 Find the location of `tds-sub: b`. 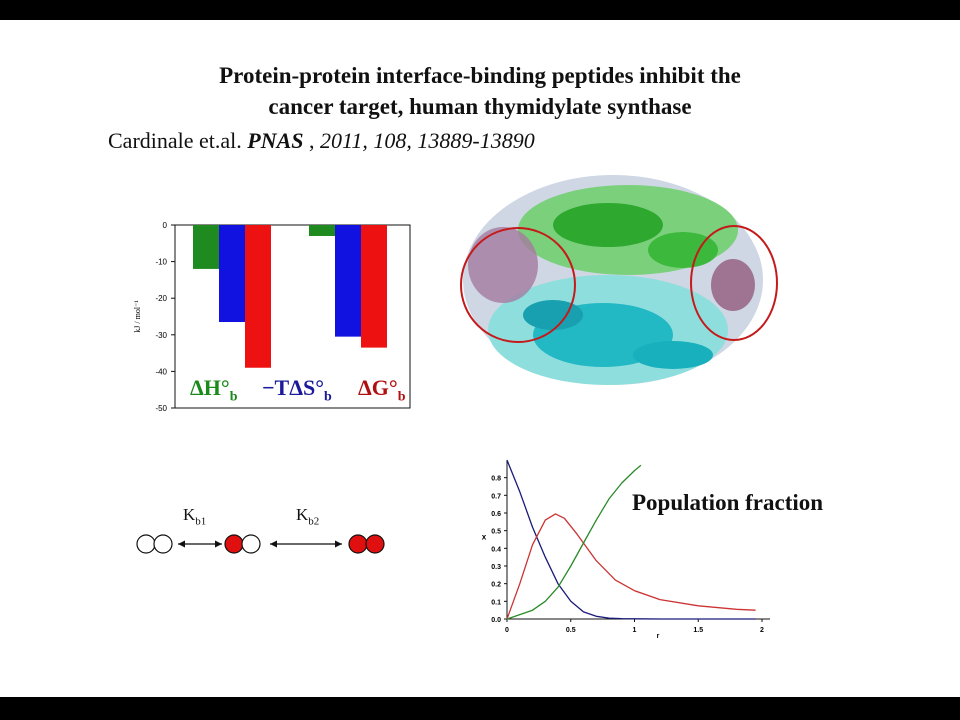

tds-sub: b is located at coordinates (328, 397).